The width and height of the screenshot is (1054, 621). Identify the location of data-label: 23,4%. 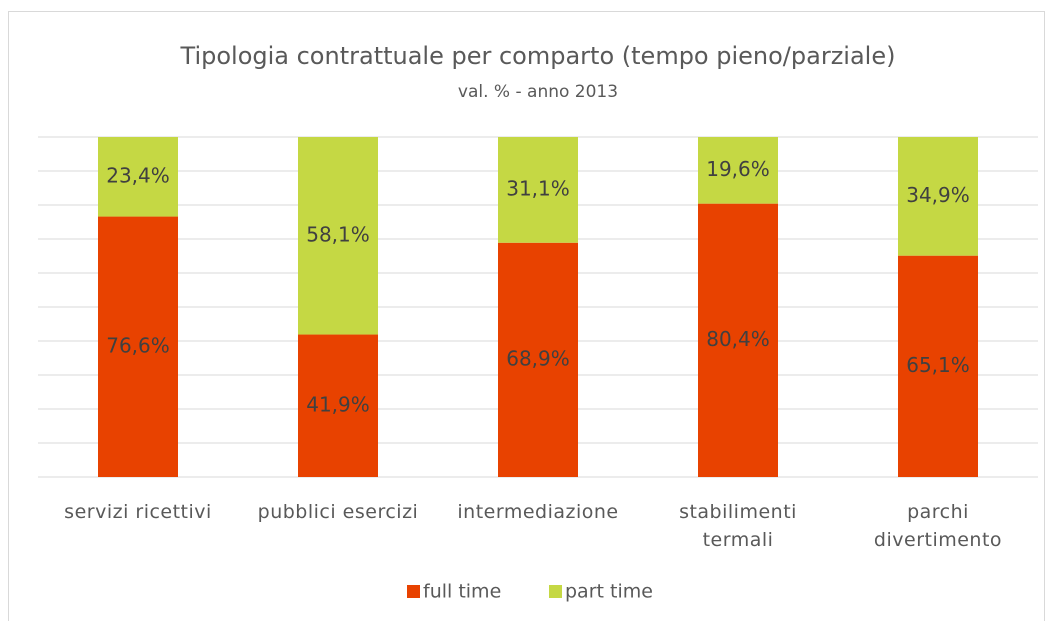
(138, 175).